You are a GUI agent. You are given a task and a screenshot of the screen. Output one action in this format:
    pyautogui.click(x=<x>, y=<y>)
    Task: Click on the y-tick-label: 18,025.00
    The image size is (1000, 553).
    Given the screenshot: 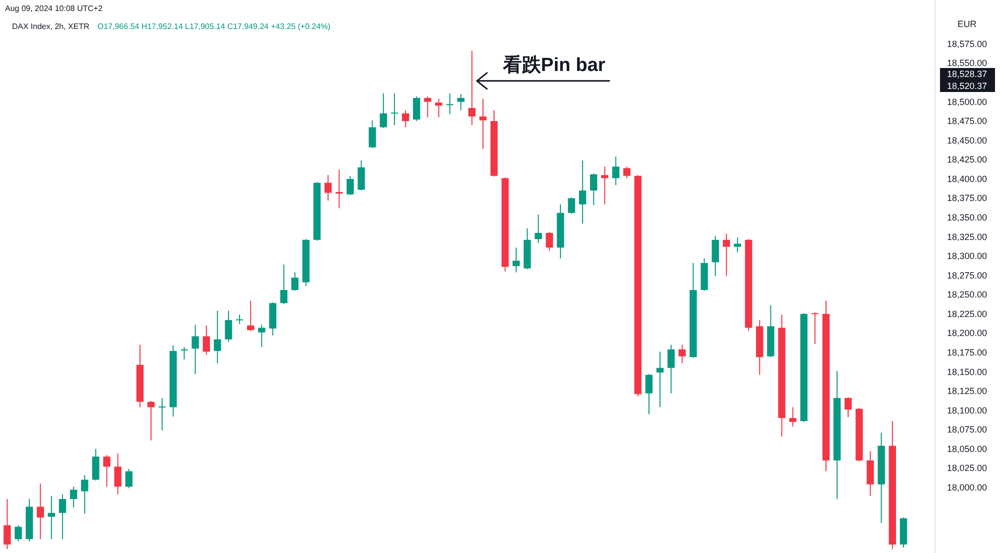 What is the action you would take?
    pyautogui.click(x=967, y=468)
    